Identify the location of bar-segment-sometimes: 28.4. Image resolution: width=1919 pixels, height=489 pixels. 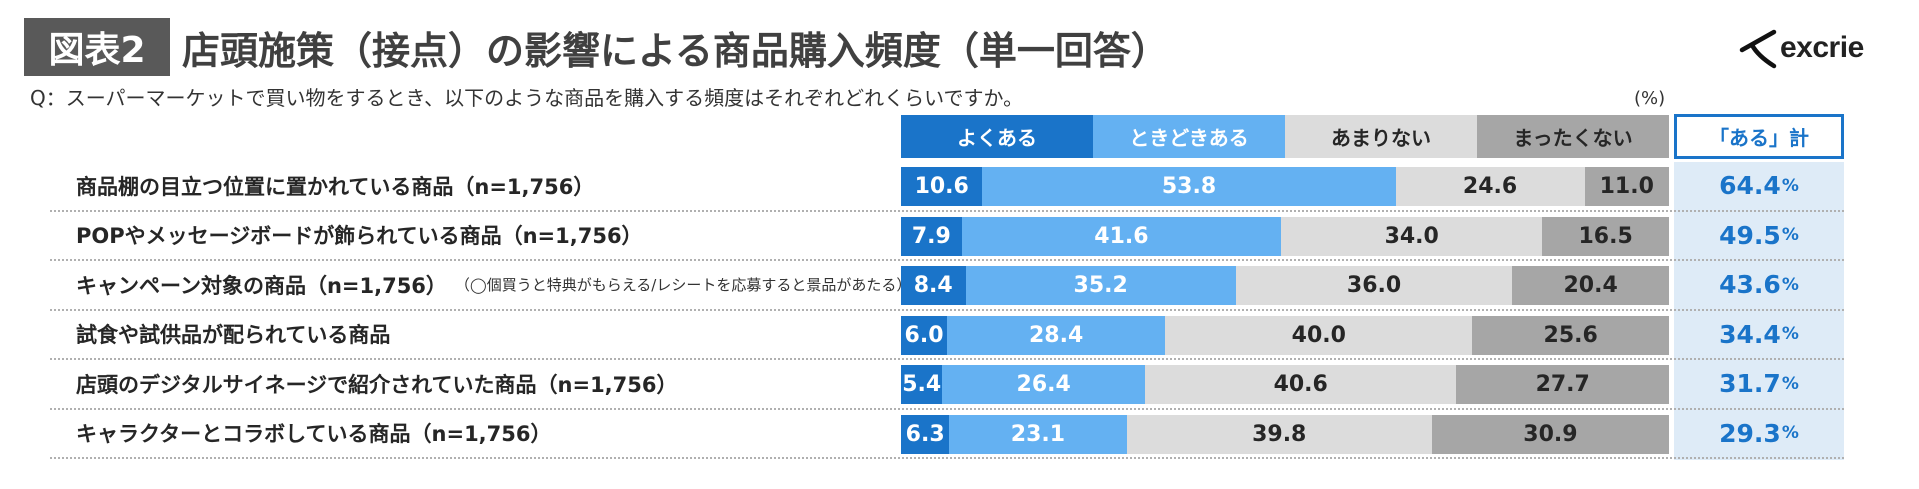
(1056, 335).